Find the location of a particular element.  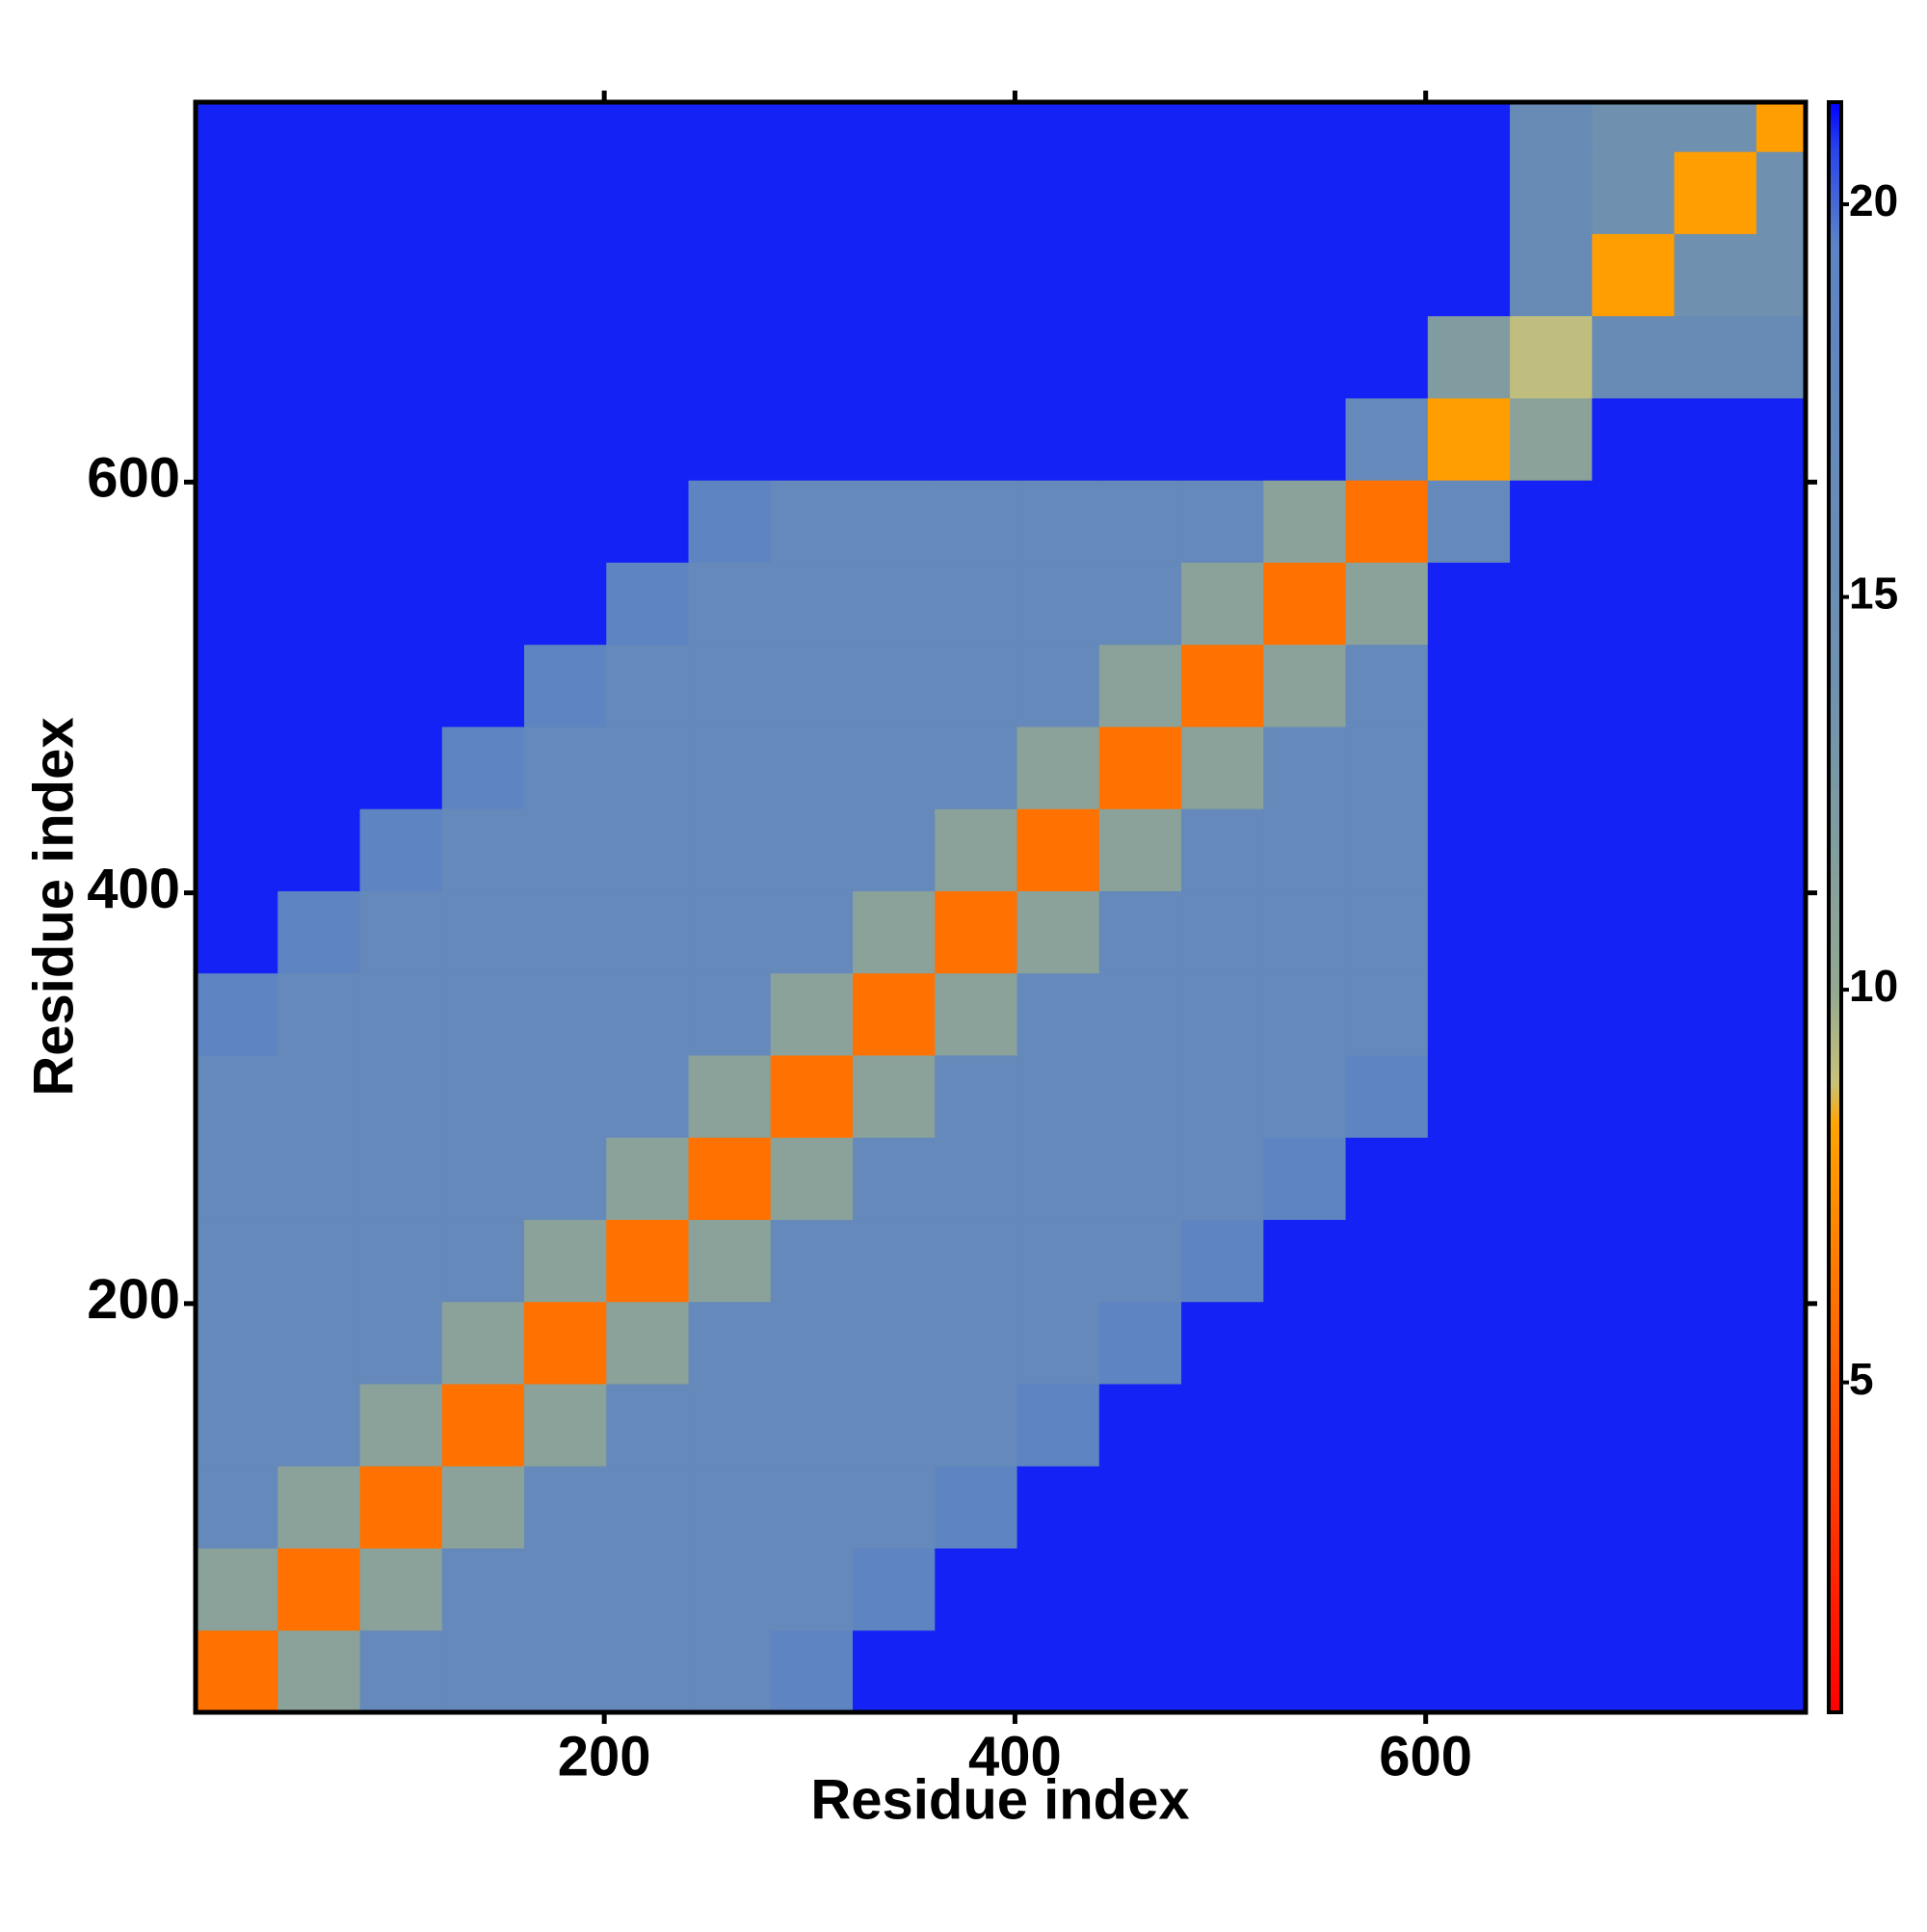

y-tick-label: 400 is located at coordinates (133, 889).